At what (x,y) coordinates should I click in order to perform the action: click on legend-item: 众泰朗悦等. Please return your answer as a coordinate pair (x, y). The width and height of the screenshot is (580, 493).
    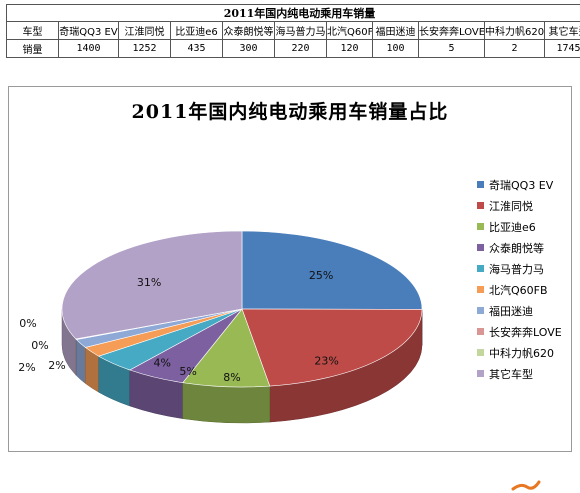
    Looking at the image, I should click on (519, 248).